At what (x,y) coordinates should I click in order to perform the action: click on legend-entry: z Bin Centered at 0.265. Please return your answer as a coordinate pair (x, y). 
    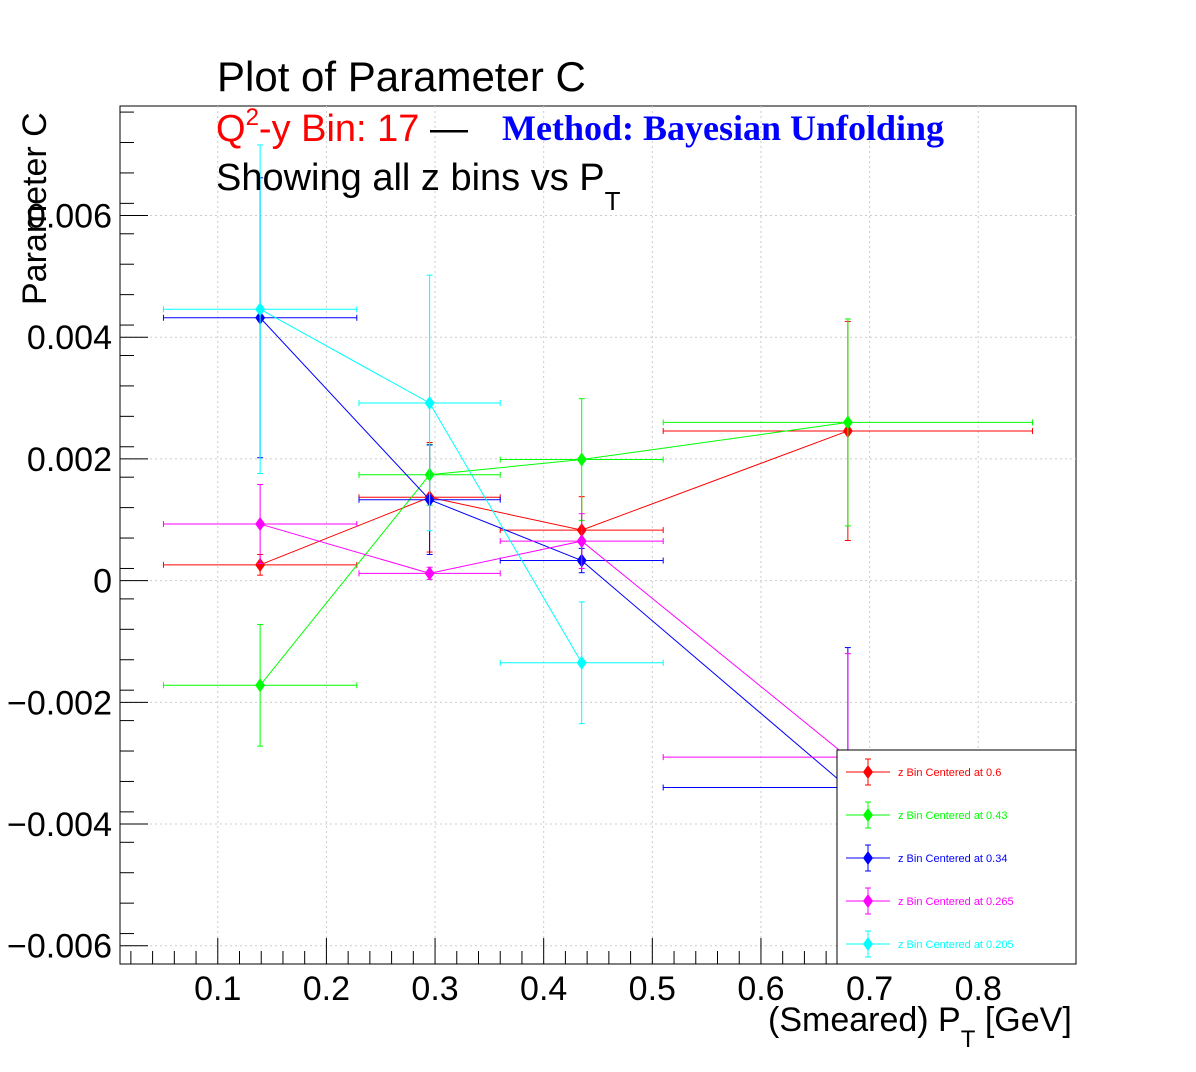
    Looking at the image, I should click on (930, 901).